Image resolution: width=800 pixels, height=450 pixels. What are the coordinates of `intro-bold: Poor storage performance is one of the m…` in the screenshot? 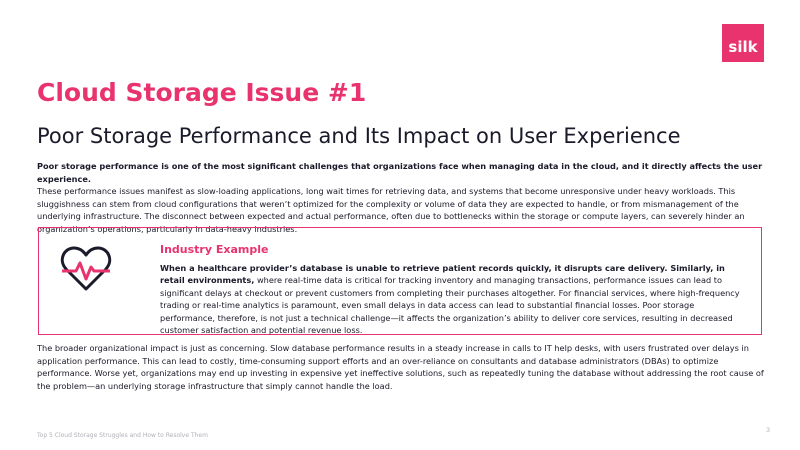 It's located at (400, 172).